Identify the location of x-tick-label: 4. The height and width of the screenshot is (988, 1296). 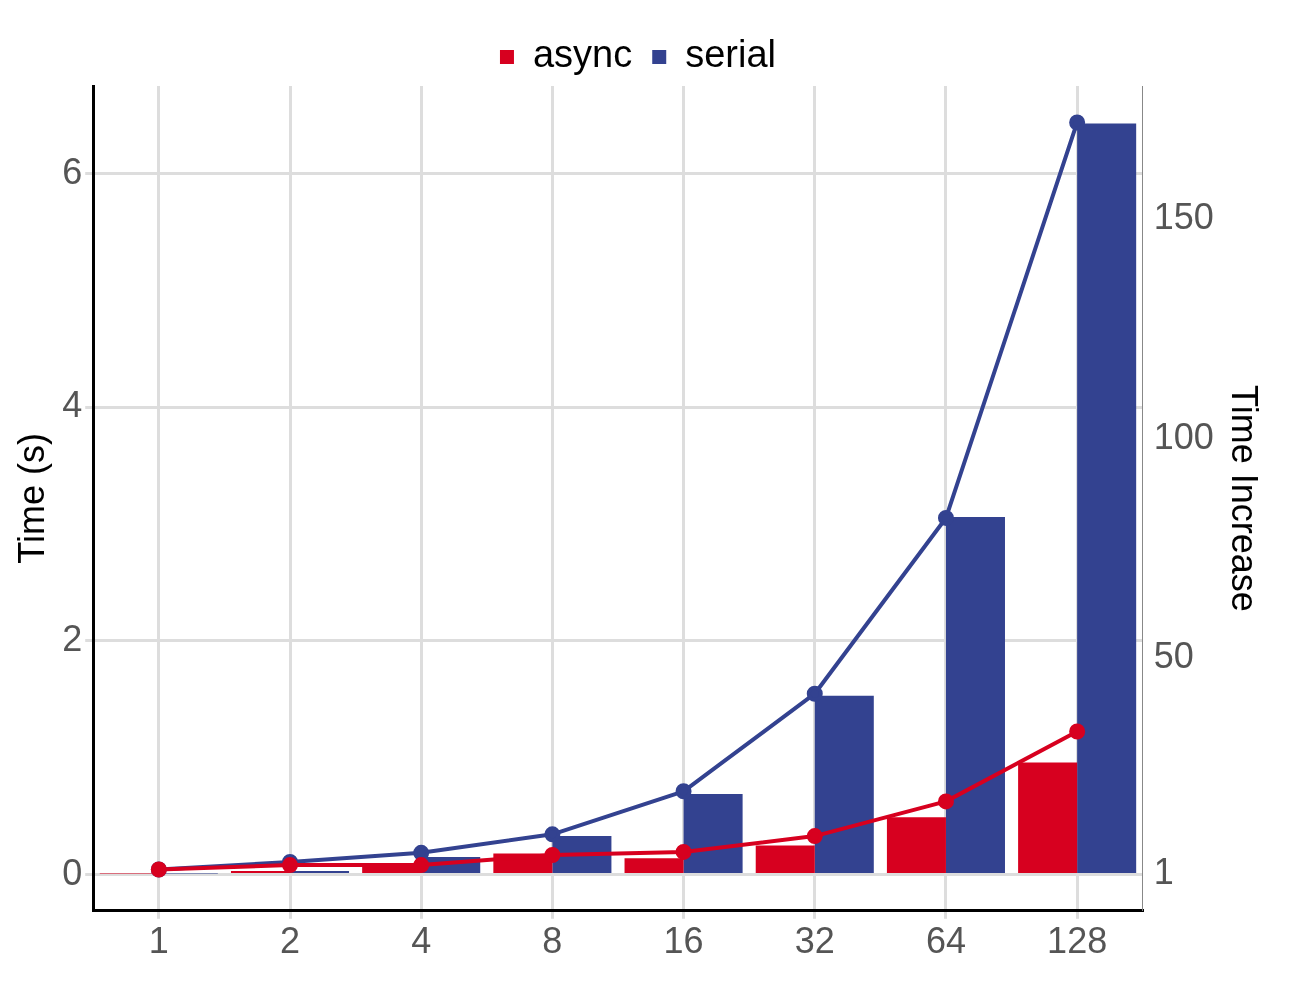
(421, 941).